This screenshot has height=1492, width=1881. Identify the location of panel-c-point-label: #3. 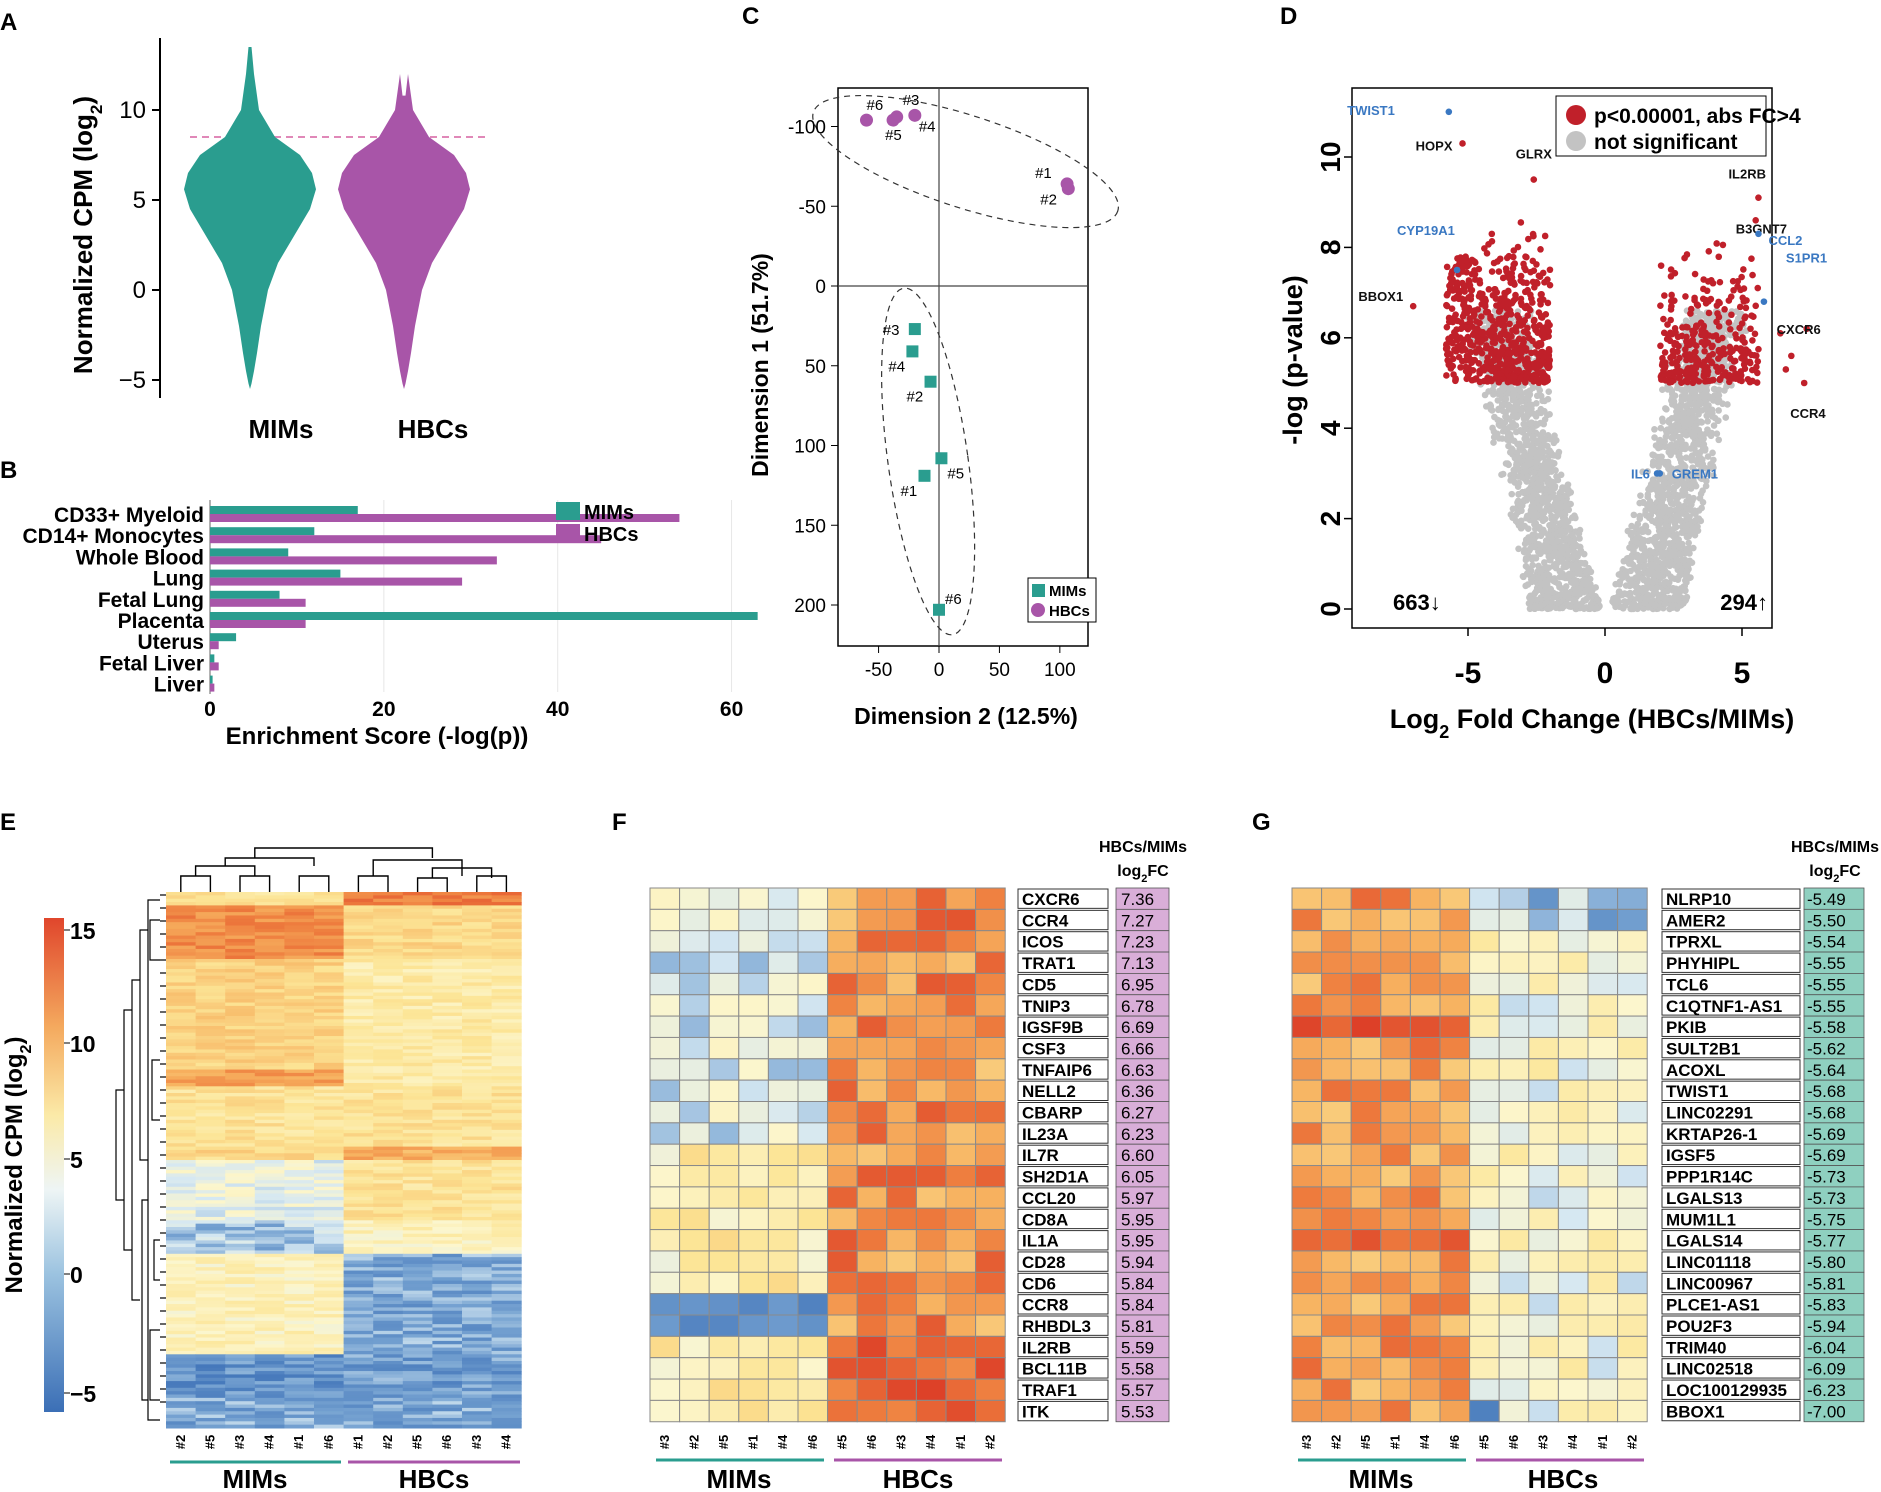
(911, 100).